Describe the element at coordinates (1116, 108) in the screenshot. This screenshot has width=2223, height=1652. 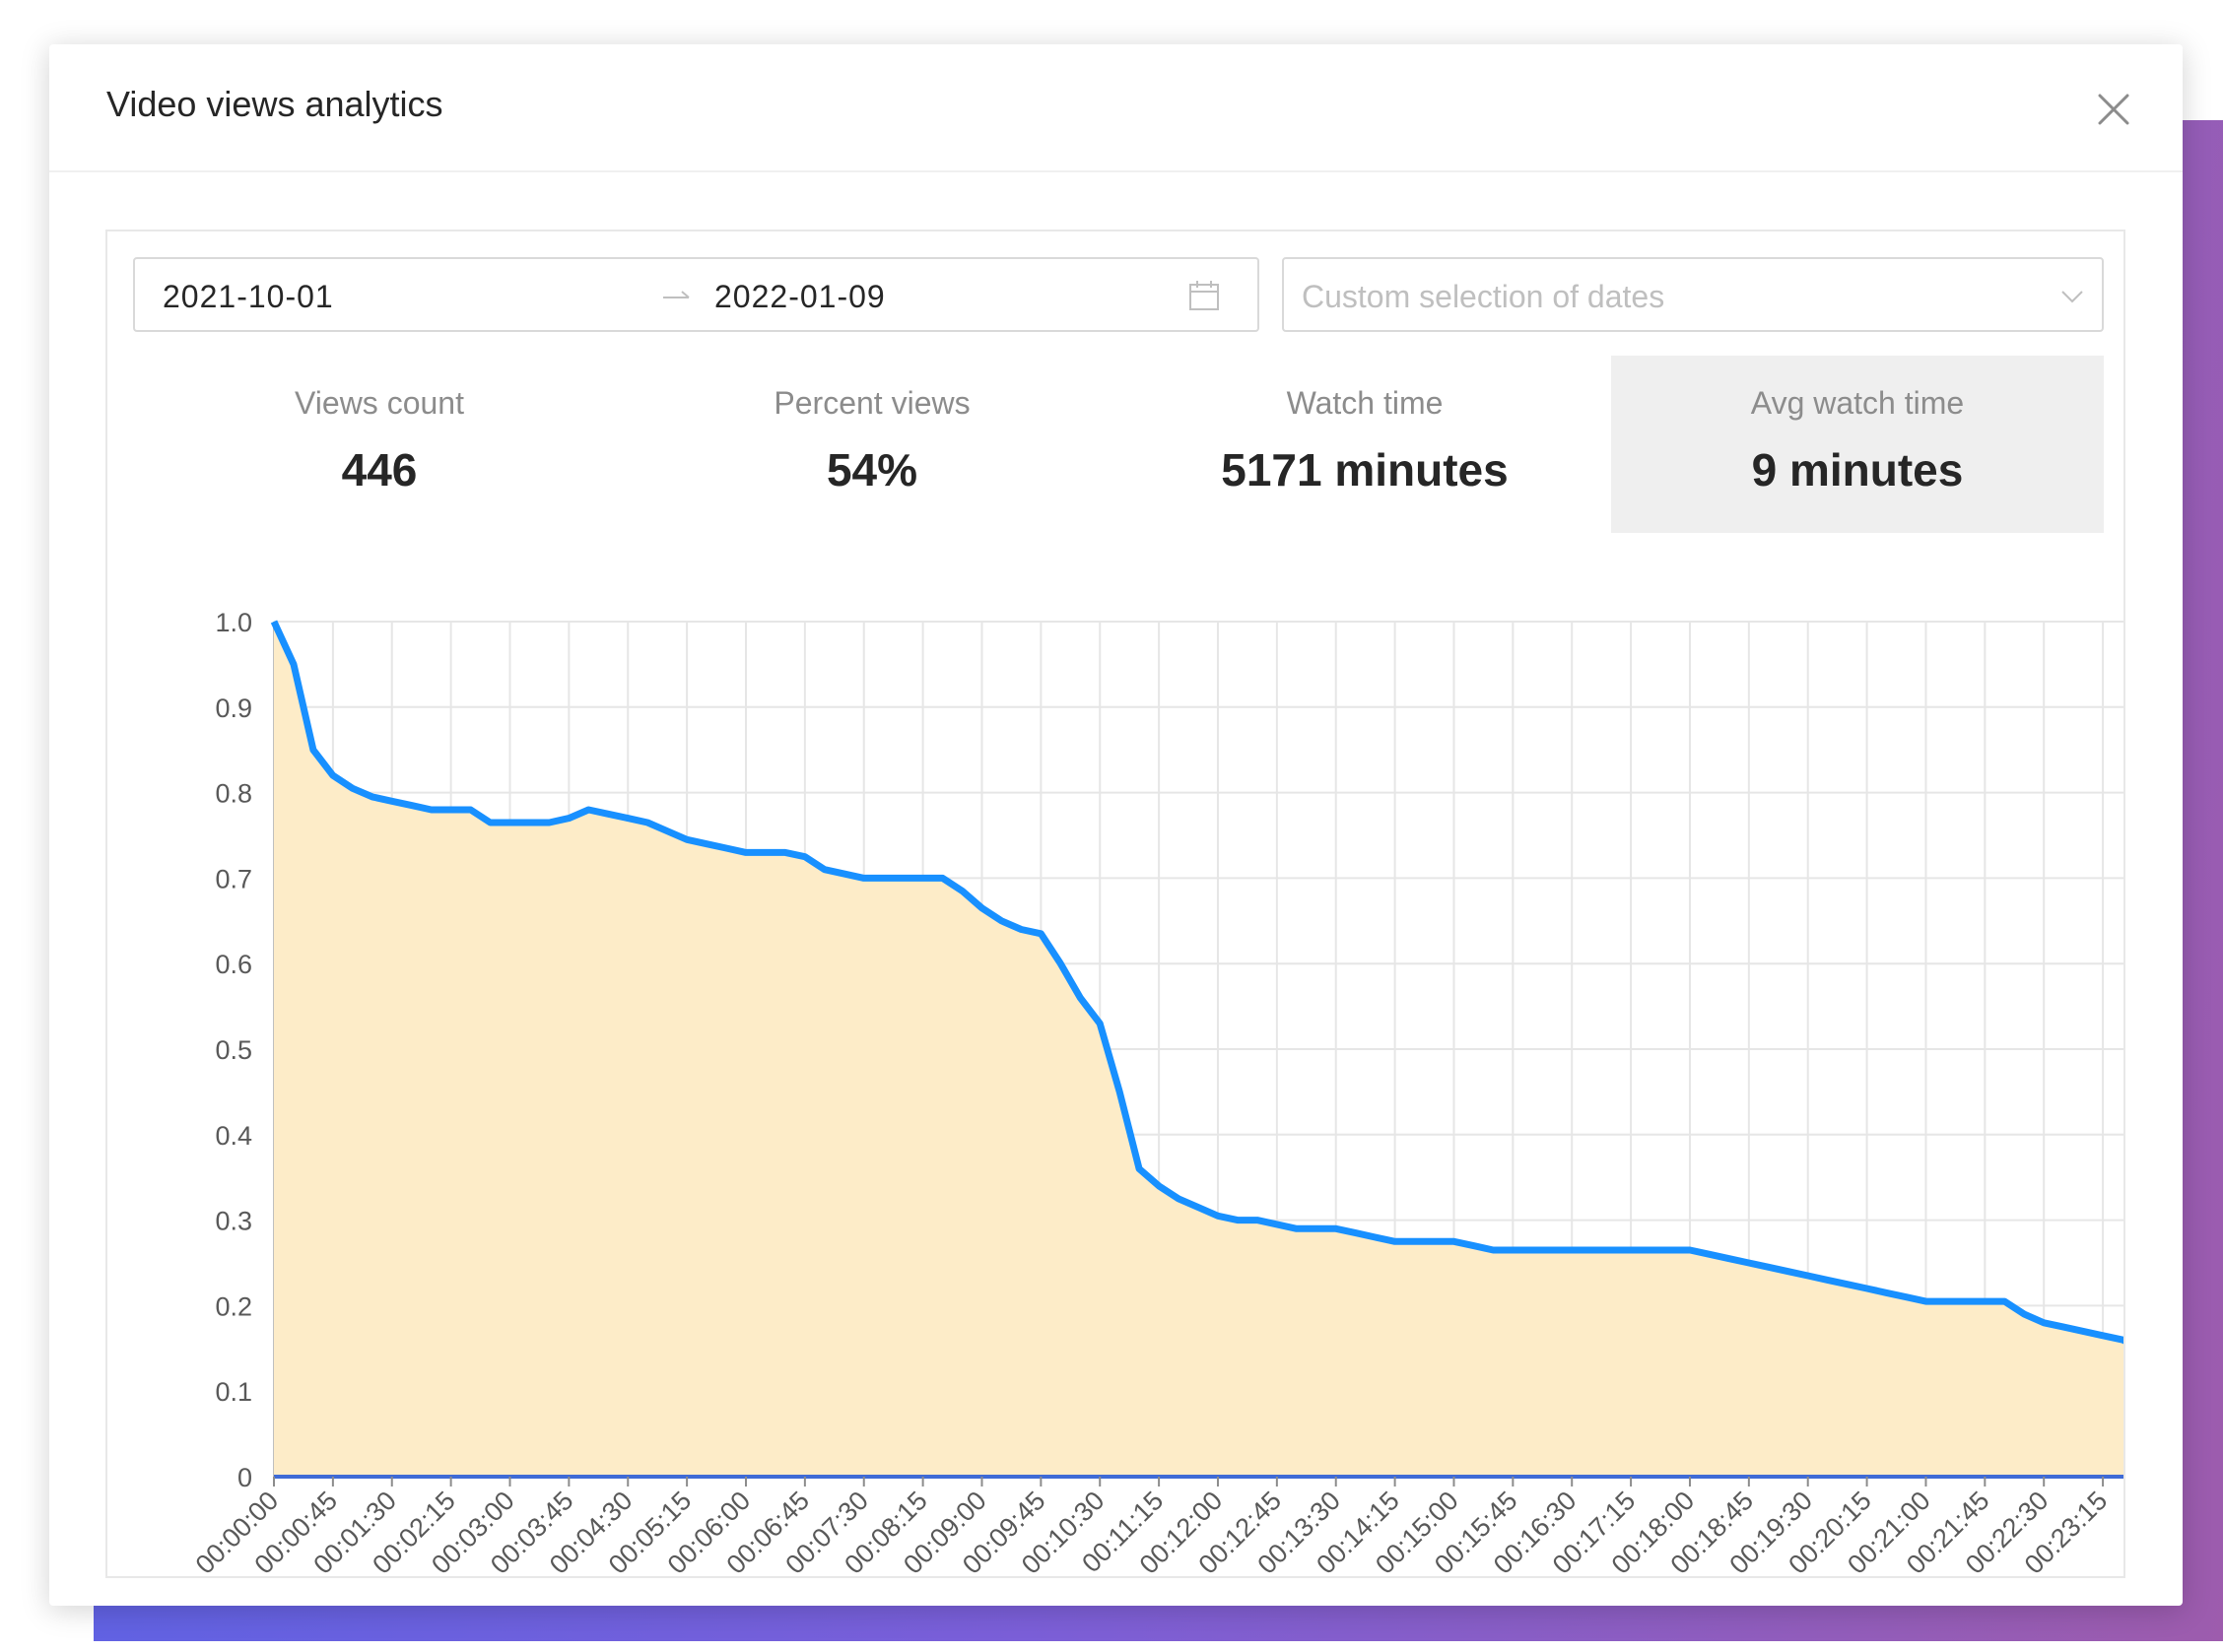
I see `modal-header: Video views analytics` at that location.